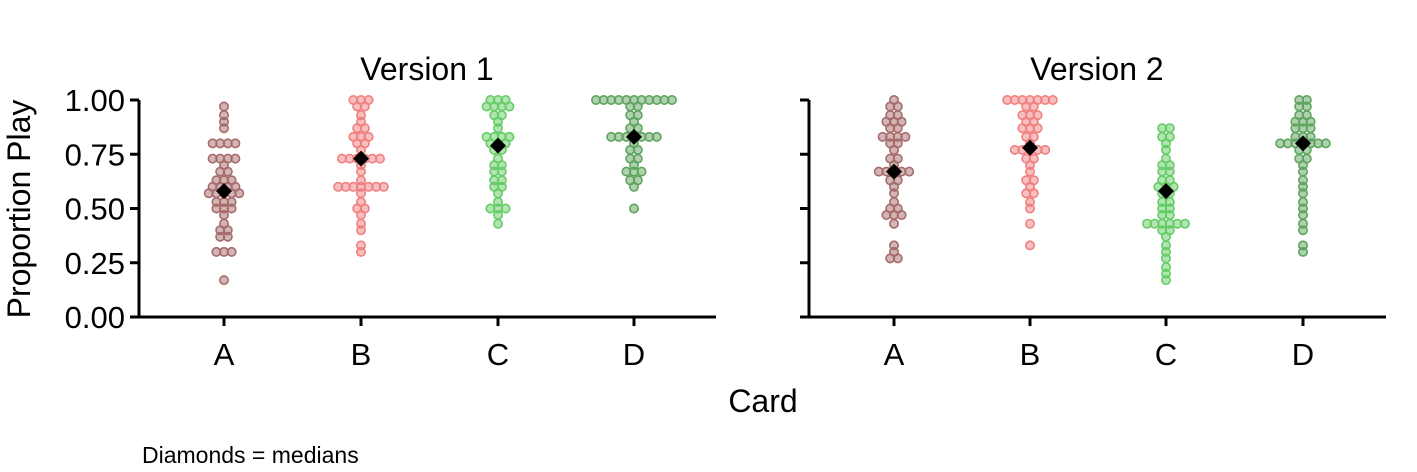 Image resolution: width=1417 pixels, height=472 pixels. I want to click on y-tick-label: 0.25, so click(95, 263).